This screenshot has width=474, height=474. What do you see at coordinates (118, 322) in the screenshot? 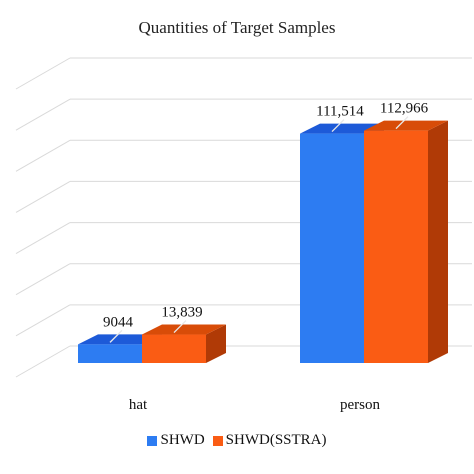
I see `data-label-shwd-hat: 9044` at bounding box center [118, 322].